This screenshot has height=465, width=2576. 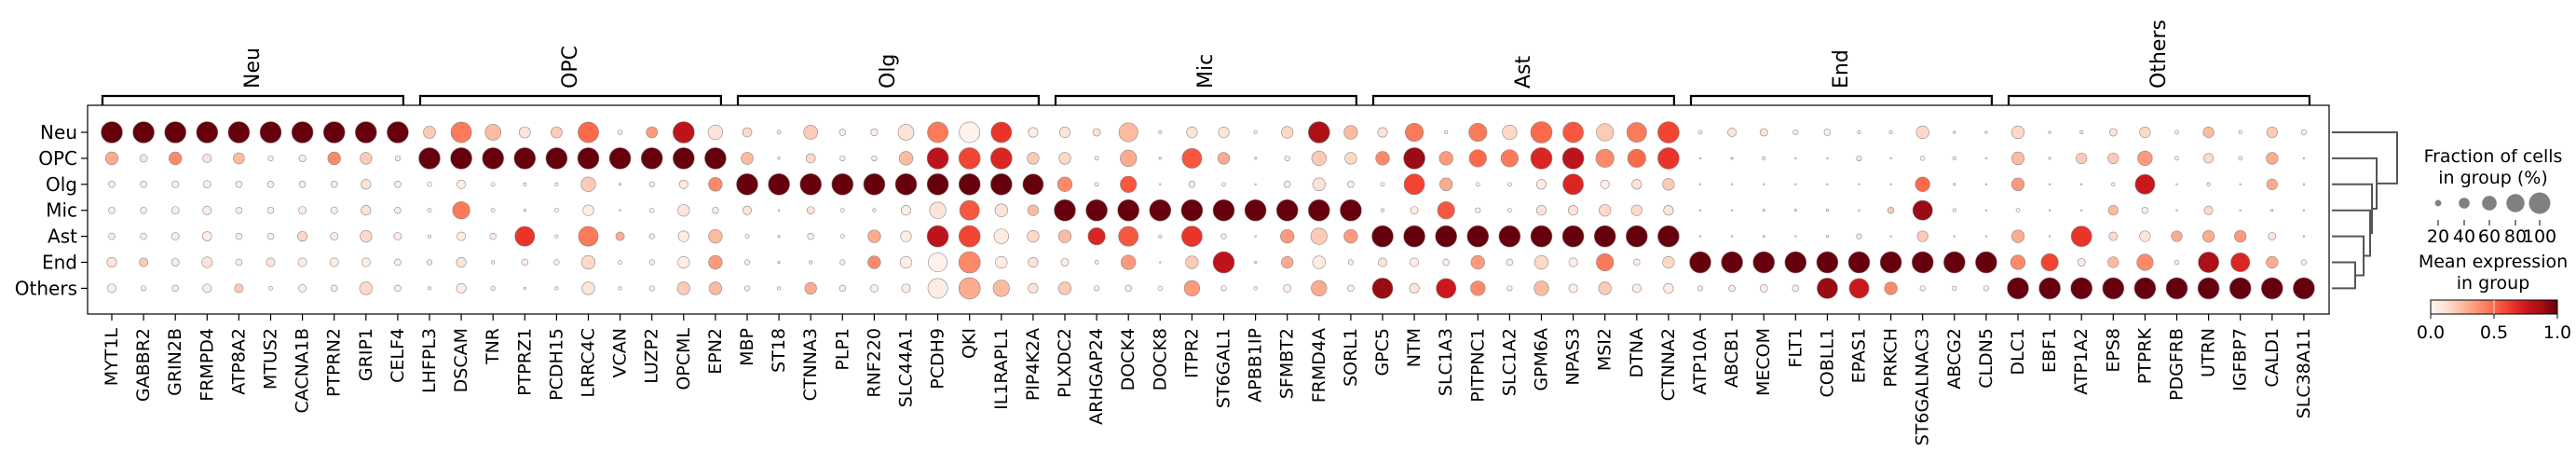 I want to click on gene-label: GRIN2B, so click(x=175, y=362).